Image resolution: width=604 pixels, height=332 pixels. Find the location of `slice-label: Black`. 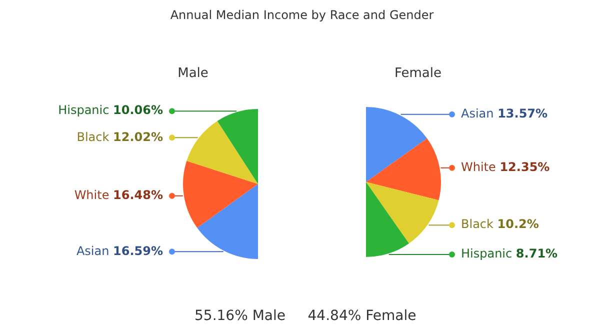

slice-label: Black is located at coordinates (95, 137).